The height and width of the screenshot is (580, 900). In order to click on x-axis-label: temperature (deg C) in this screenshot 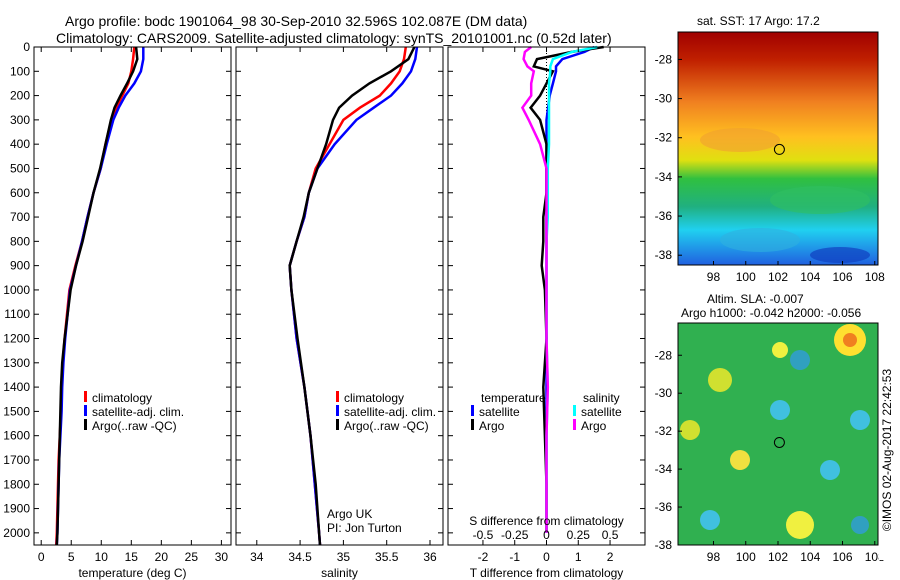, I will do `click(132, 573)`.